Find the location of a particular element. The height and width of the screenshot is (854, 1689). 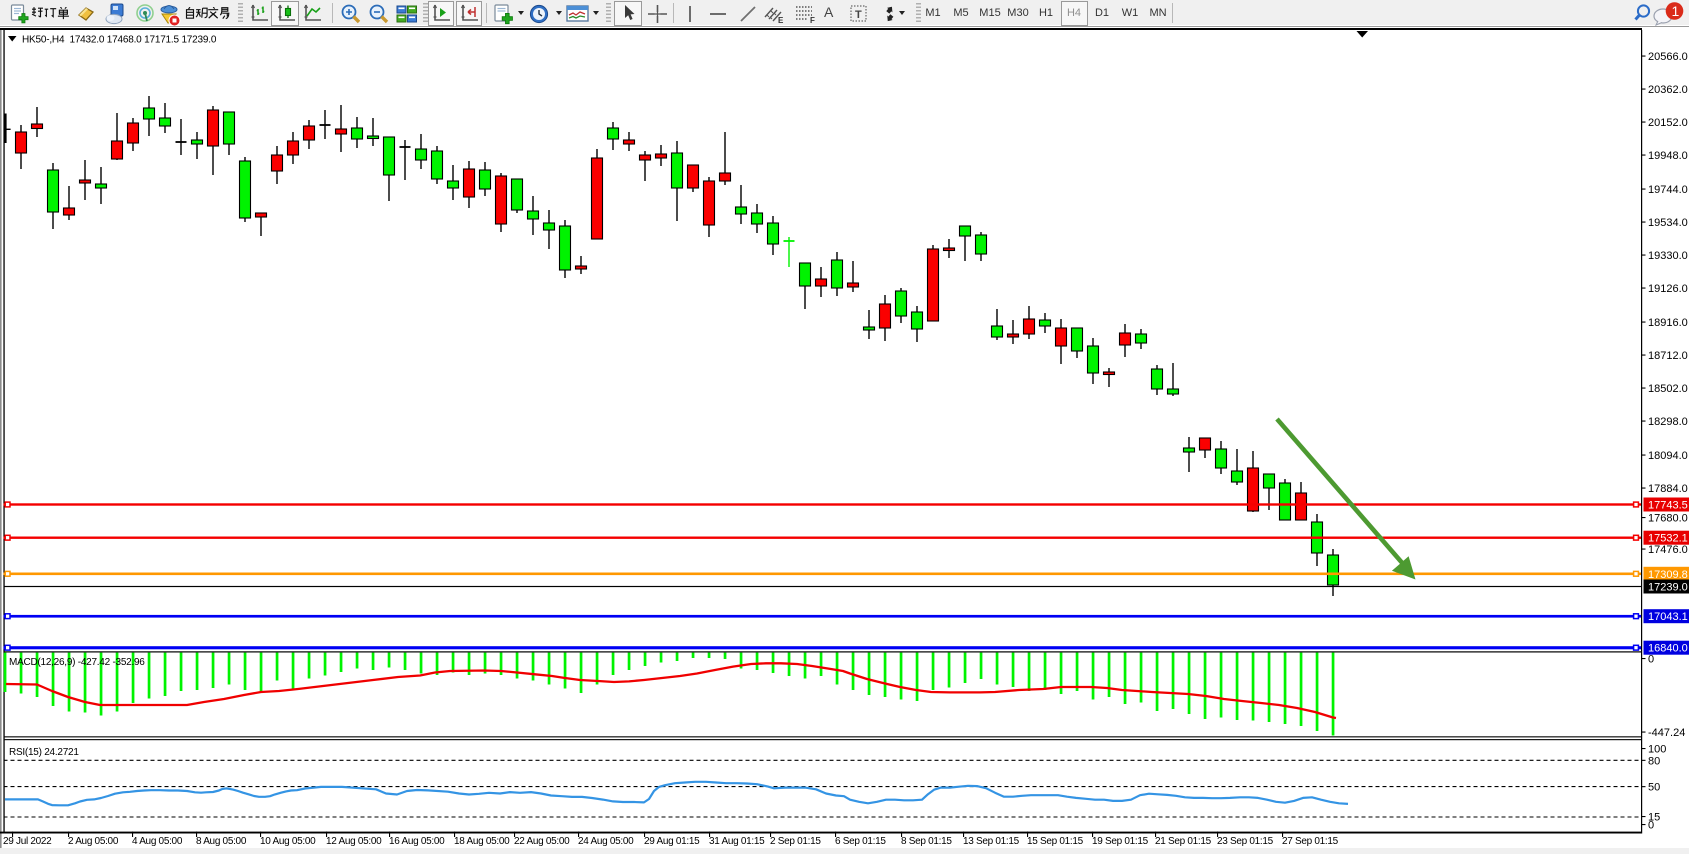

svg-text: 2 Sep 01:15 is located at coordinates (795, 841).